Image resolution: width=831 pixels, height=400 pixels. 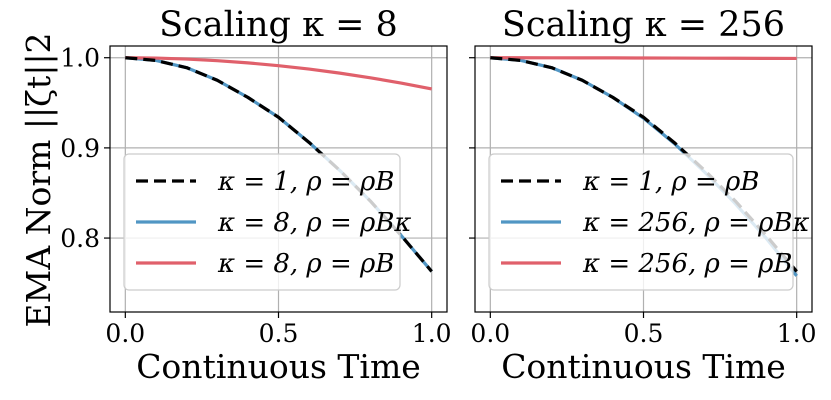 What do you see at coordinates (80, 148) in the screenshot?
I see `y-tick-label: 0.9` at bounding box center [80, 148].